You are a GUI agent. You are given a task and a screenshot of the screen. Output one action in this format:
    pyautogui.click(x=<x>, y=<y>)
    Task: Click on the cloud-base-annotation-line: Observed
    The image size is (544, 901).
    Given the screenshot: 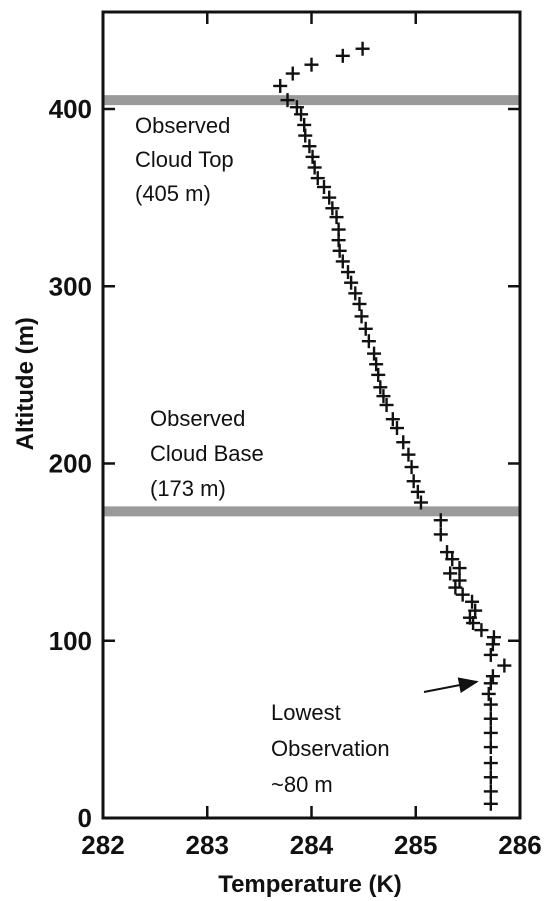 What is the action you would take?
    pyautogui.click(x=197, y=418)
    